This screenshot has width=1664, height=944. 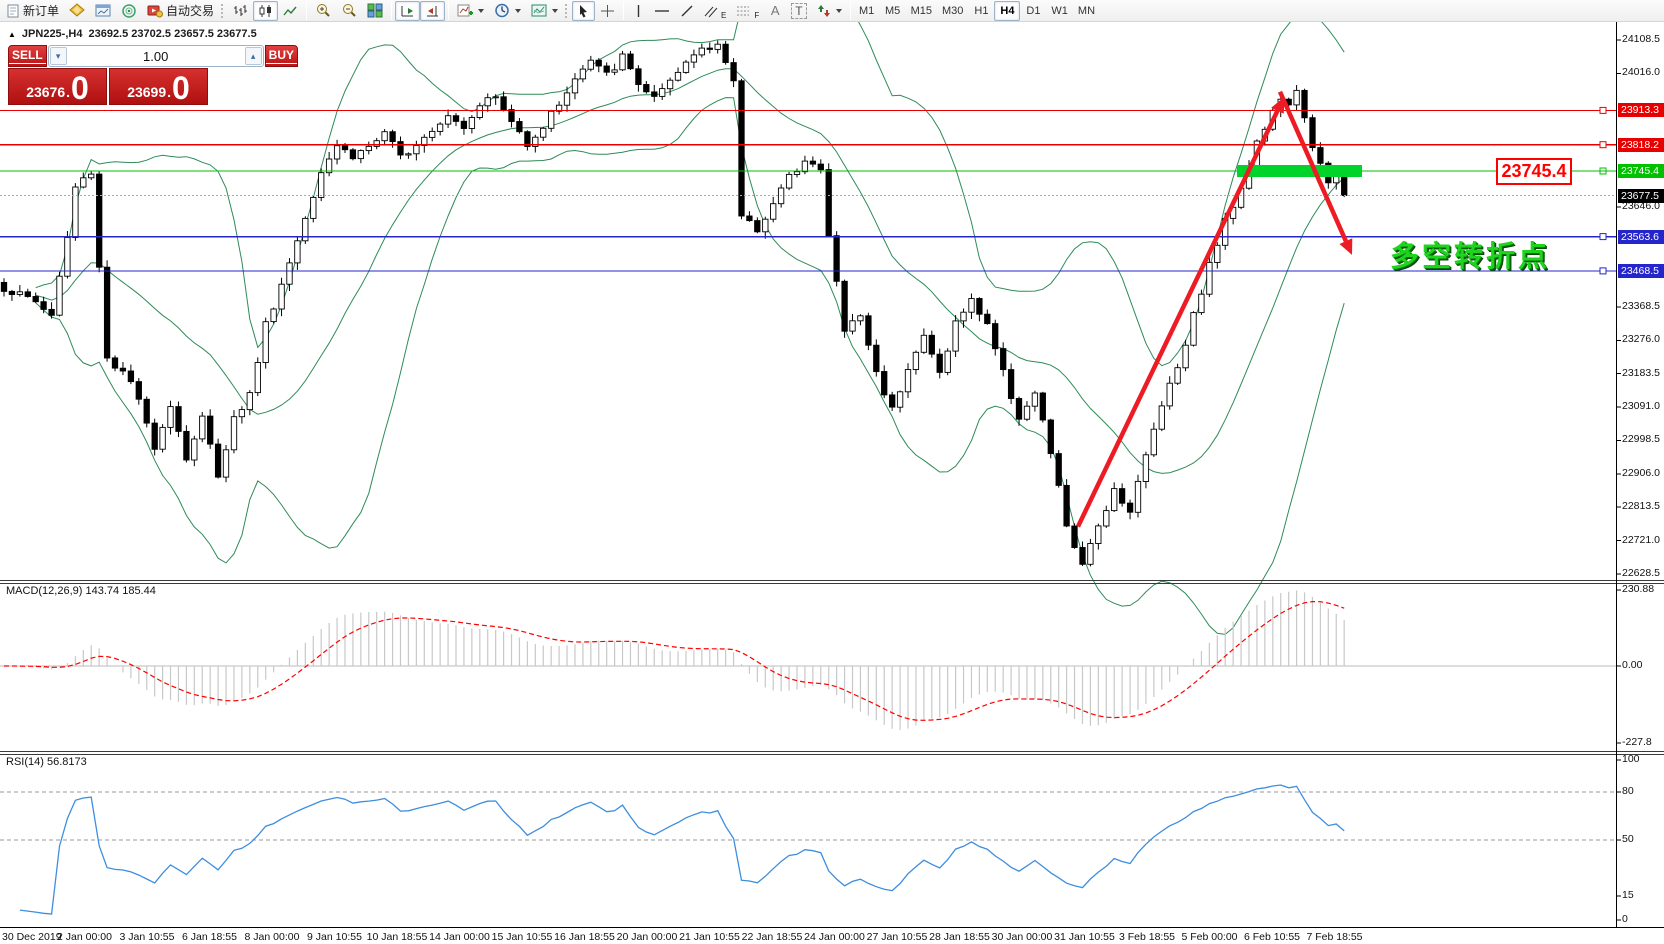 I want to click on timeframe-mn-button: MN, so click(x=1086, y=11).